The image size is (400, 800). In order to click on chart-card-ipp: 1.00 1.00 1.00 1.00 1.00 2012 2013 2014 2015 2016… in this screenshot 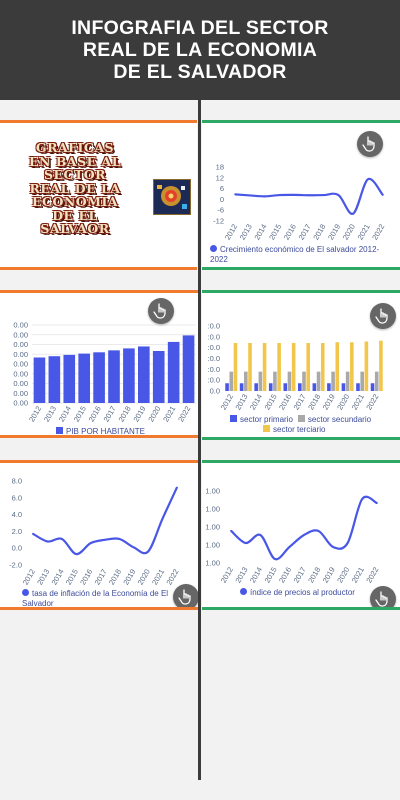, I will do `click(301, 535)`.